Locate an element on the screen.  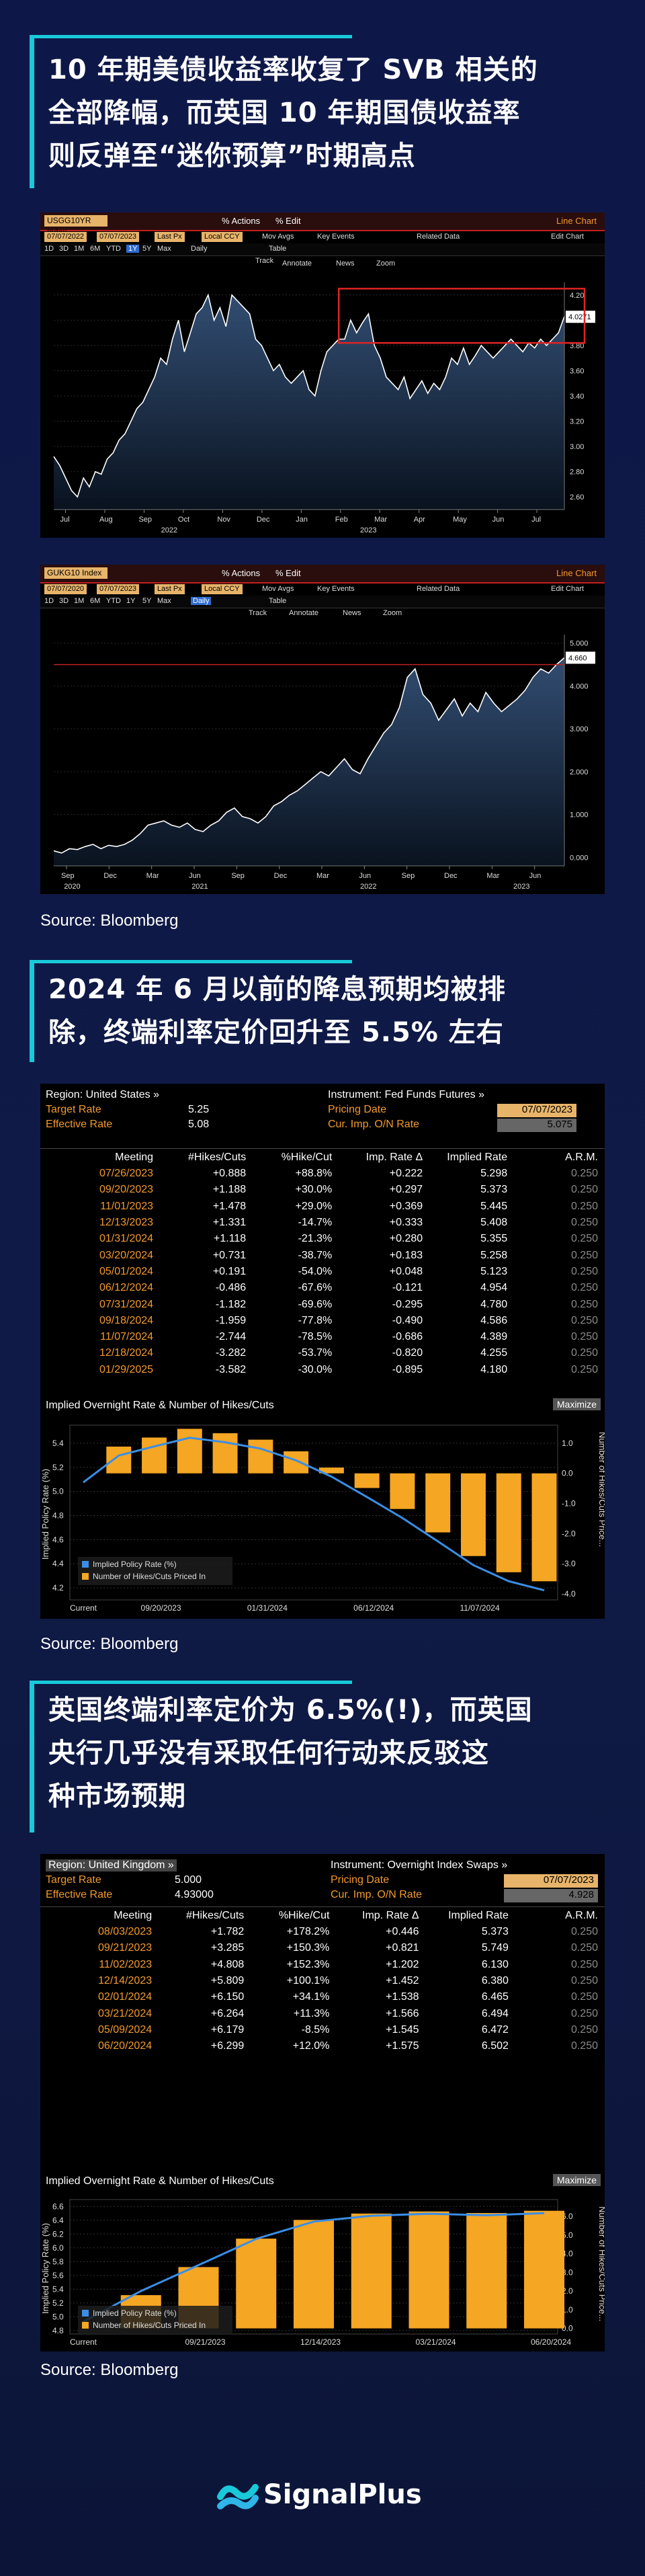
table-row: 03/20/2024 +0.731 -38.7% +0.183 5.258 0.250 is located at coordinates (321, 1255).